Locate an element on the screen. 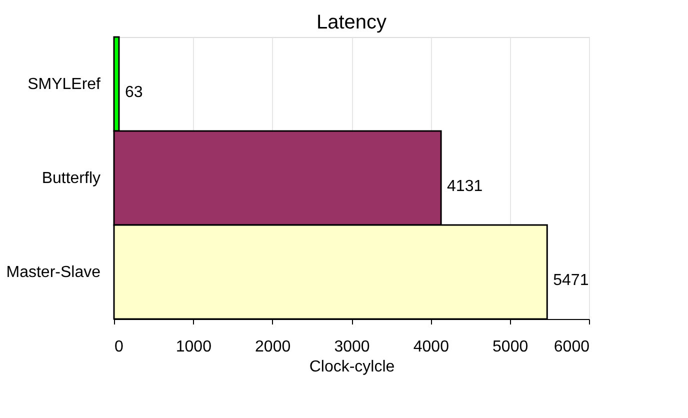 This screenshot has height=418, width=688. chart-title: Latency is located at coordinates (351, 22).